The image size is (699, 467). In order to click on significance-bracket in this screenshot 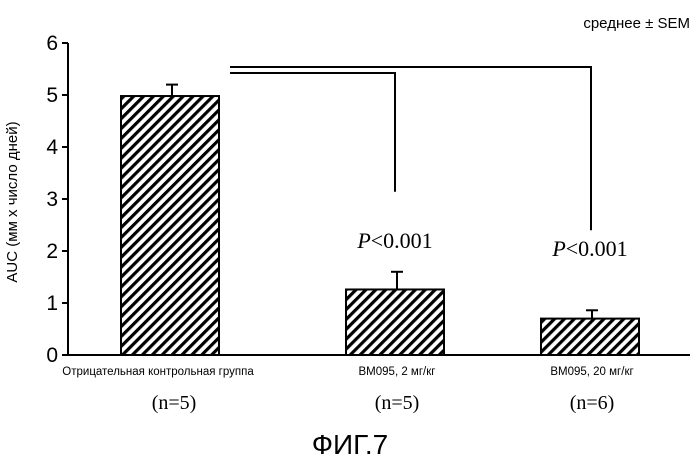, I will do `click(313, 132)`.